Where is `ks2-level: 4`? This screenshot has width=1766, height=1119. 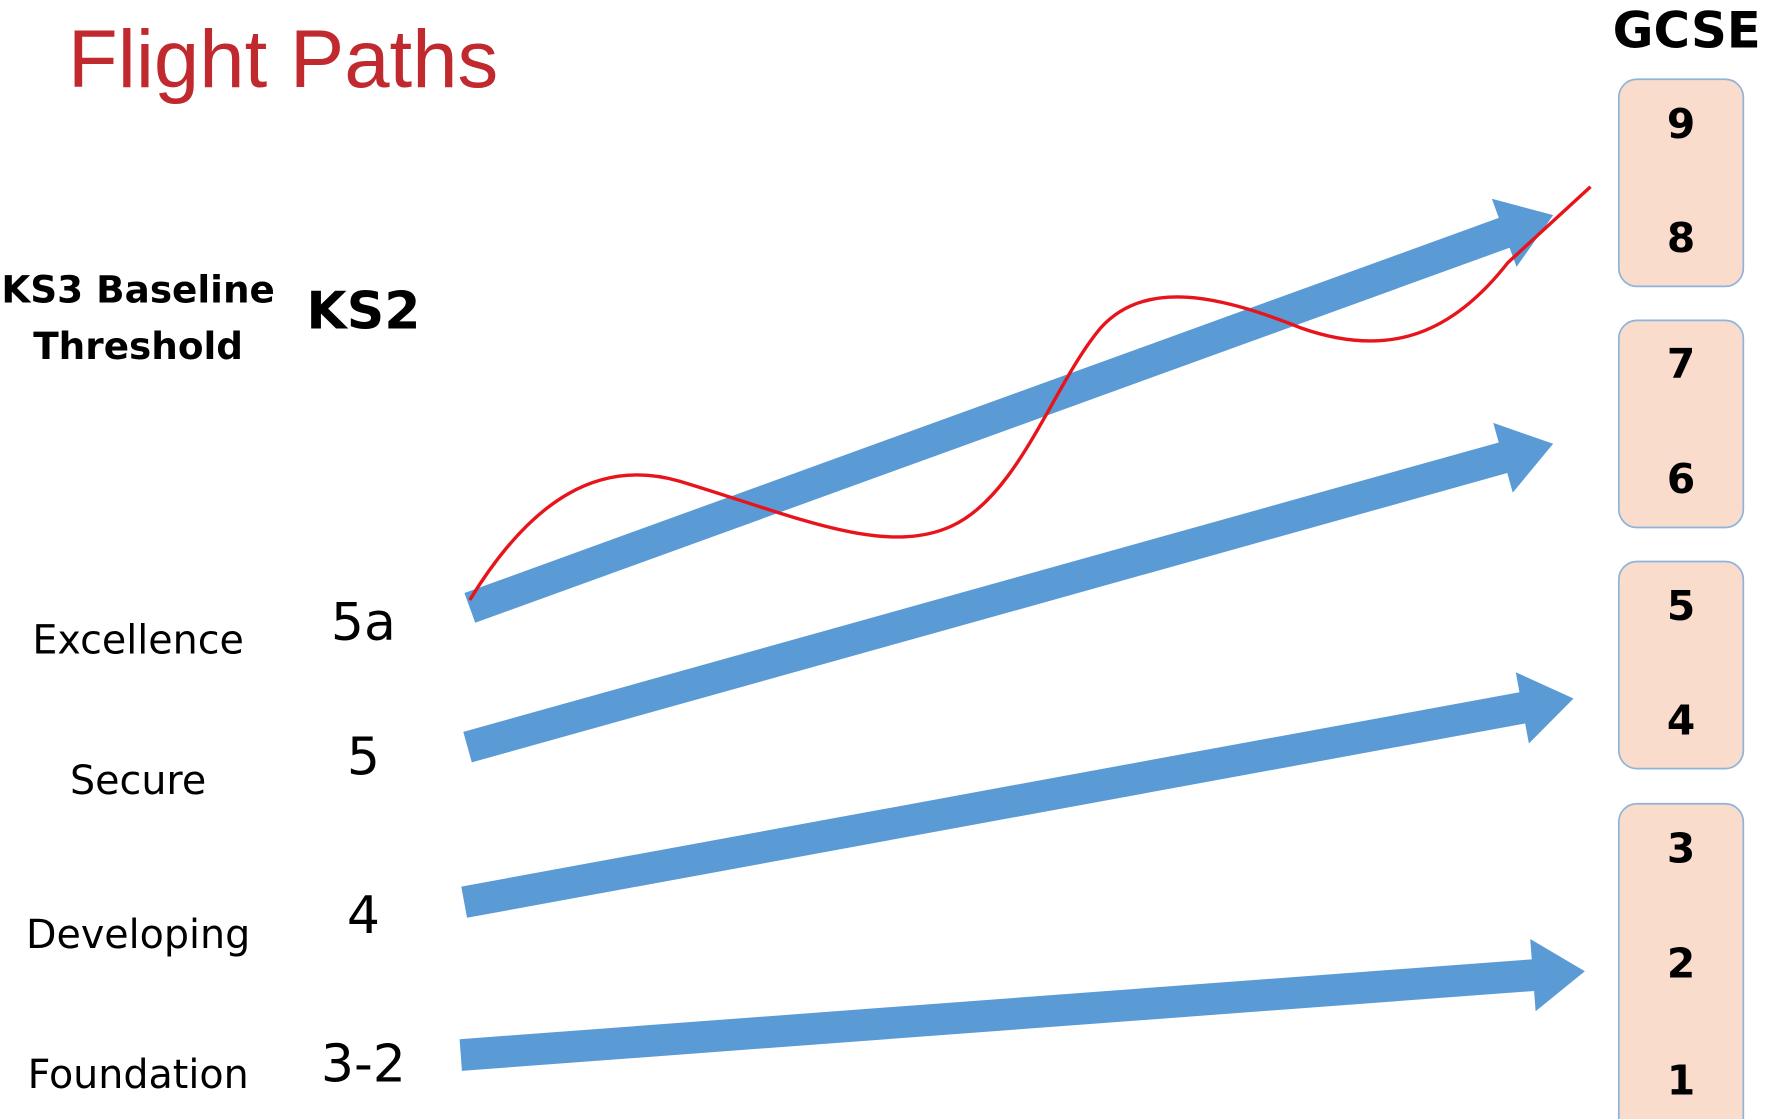 ks2-level: 4 is located at coordinates (363, 916).